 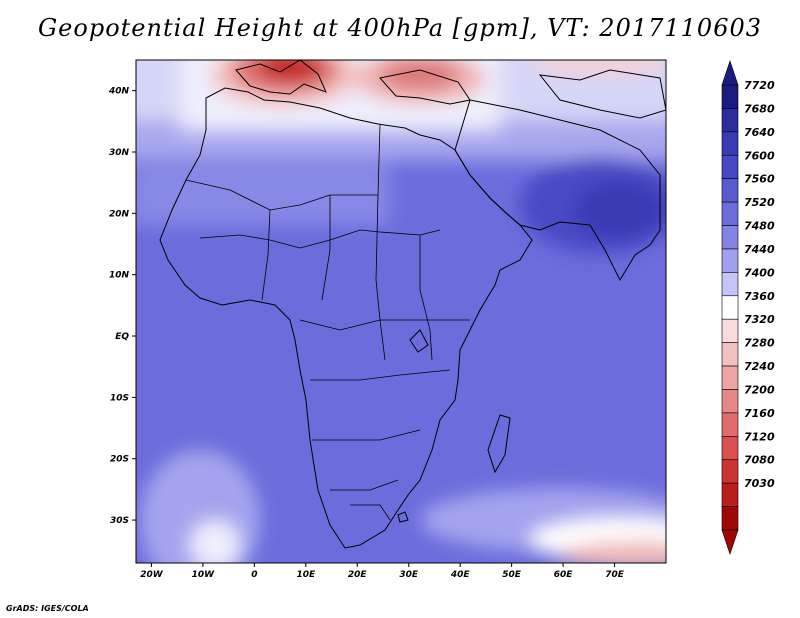 I want to click on colorbar-level-label: 7360, so click(x=759, y=296).